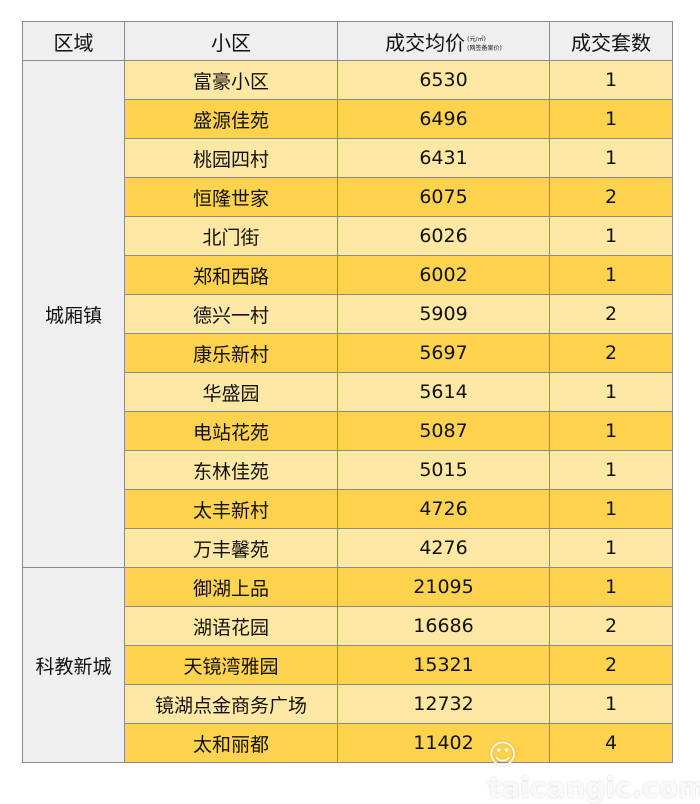  I want to click on table-row: 桃园四村 6431 1, so click(348, 158).